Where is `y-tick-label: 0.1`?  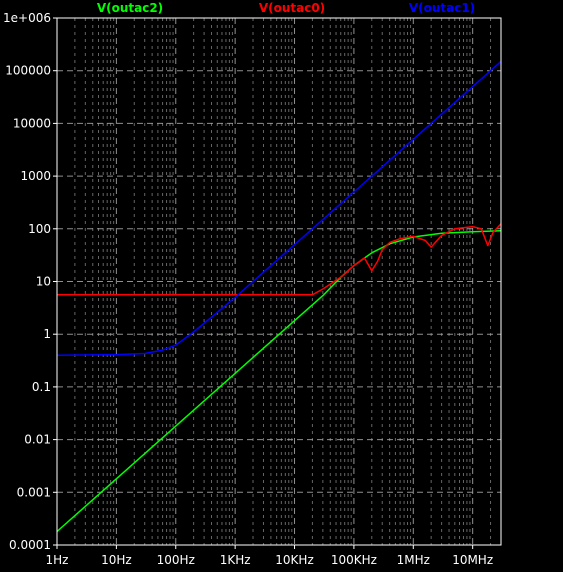 y-tick-label: 0.1 is located at coordinates (41, 387).